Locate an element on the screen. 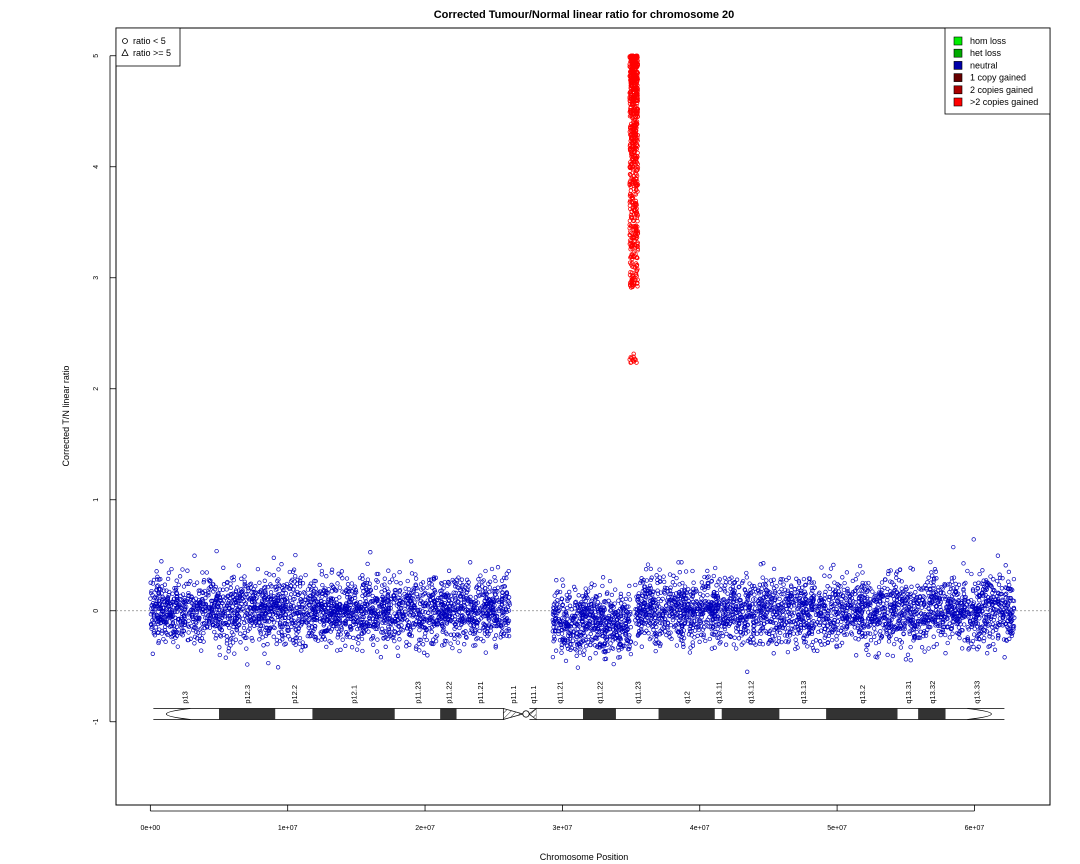  y-tick-label: -1 is located at coordinates (96, 722).